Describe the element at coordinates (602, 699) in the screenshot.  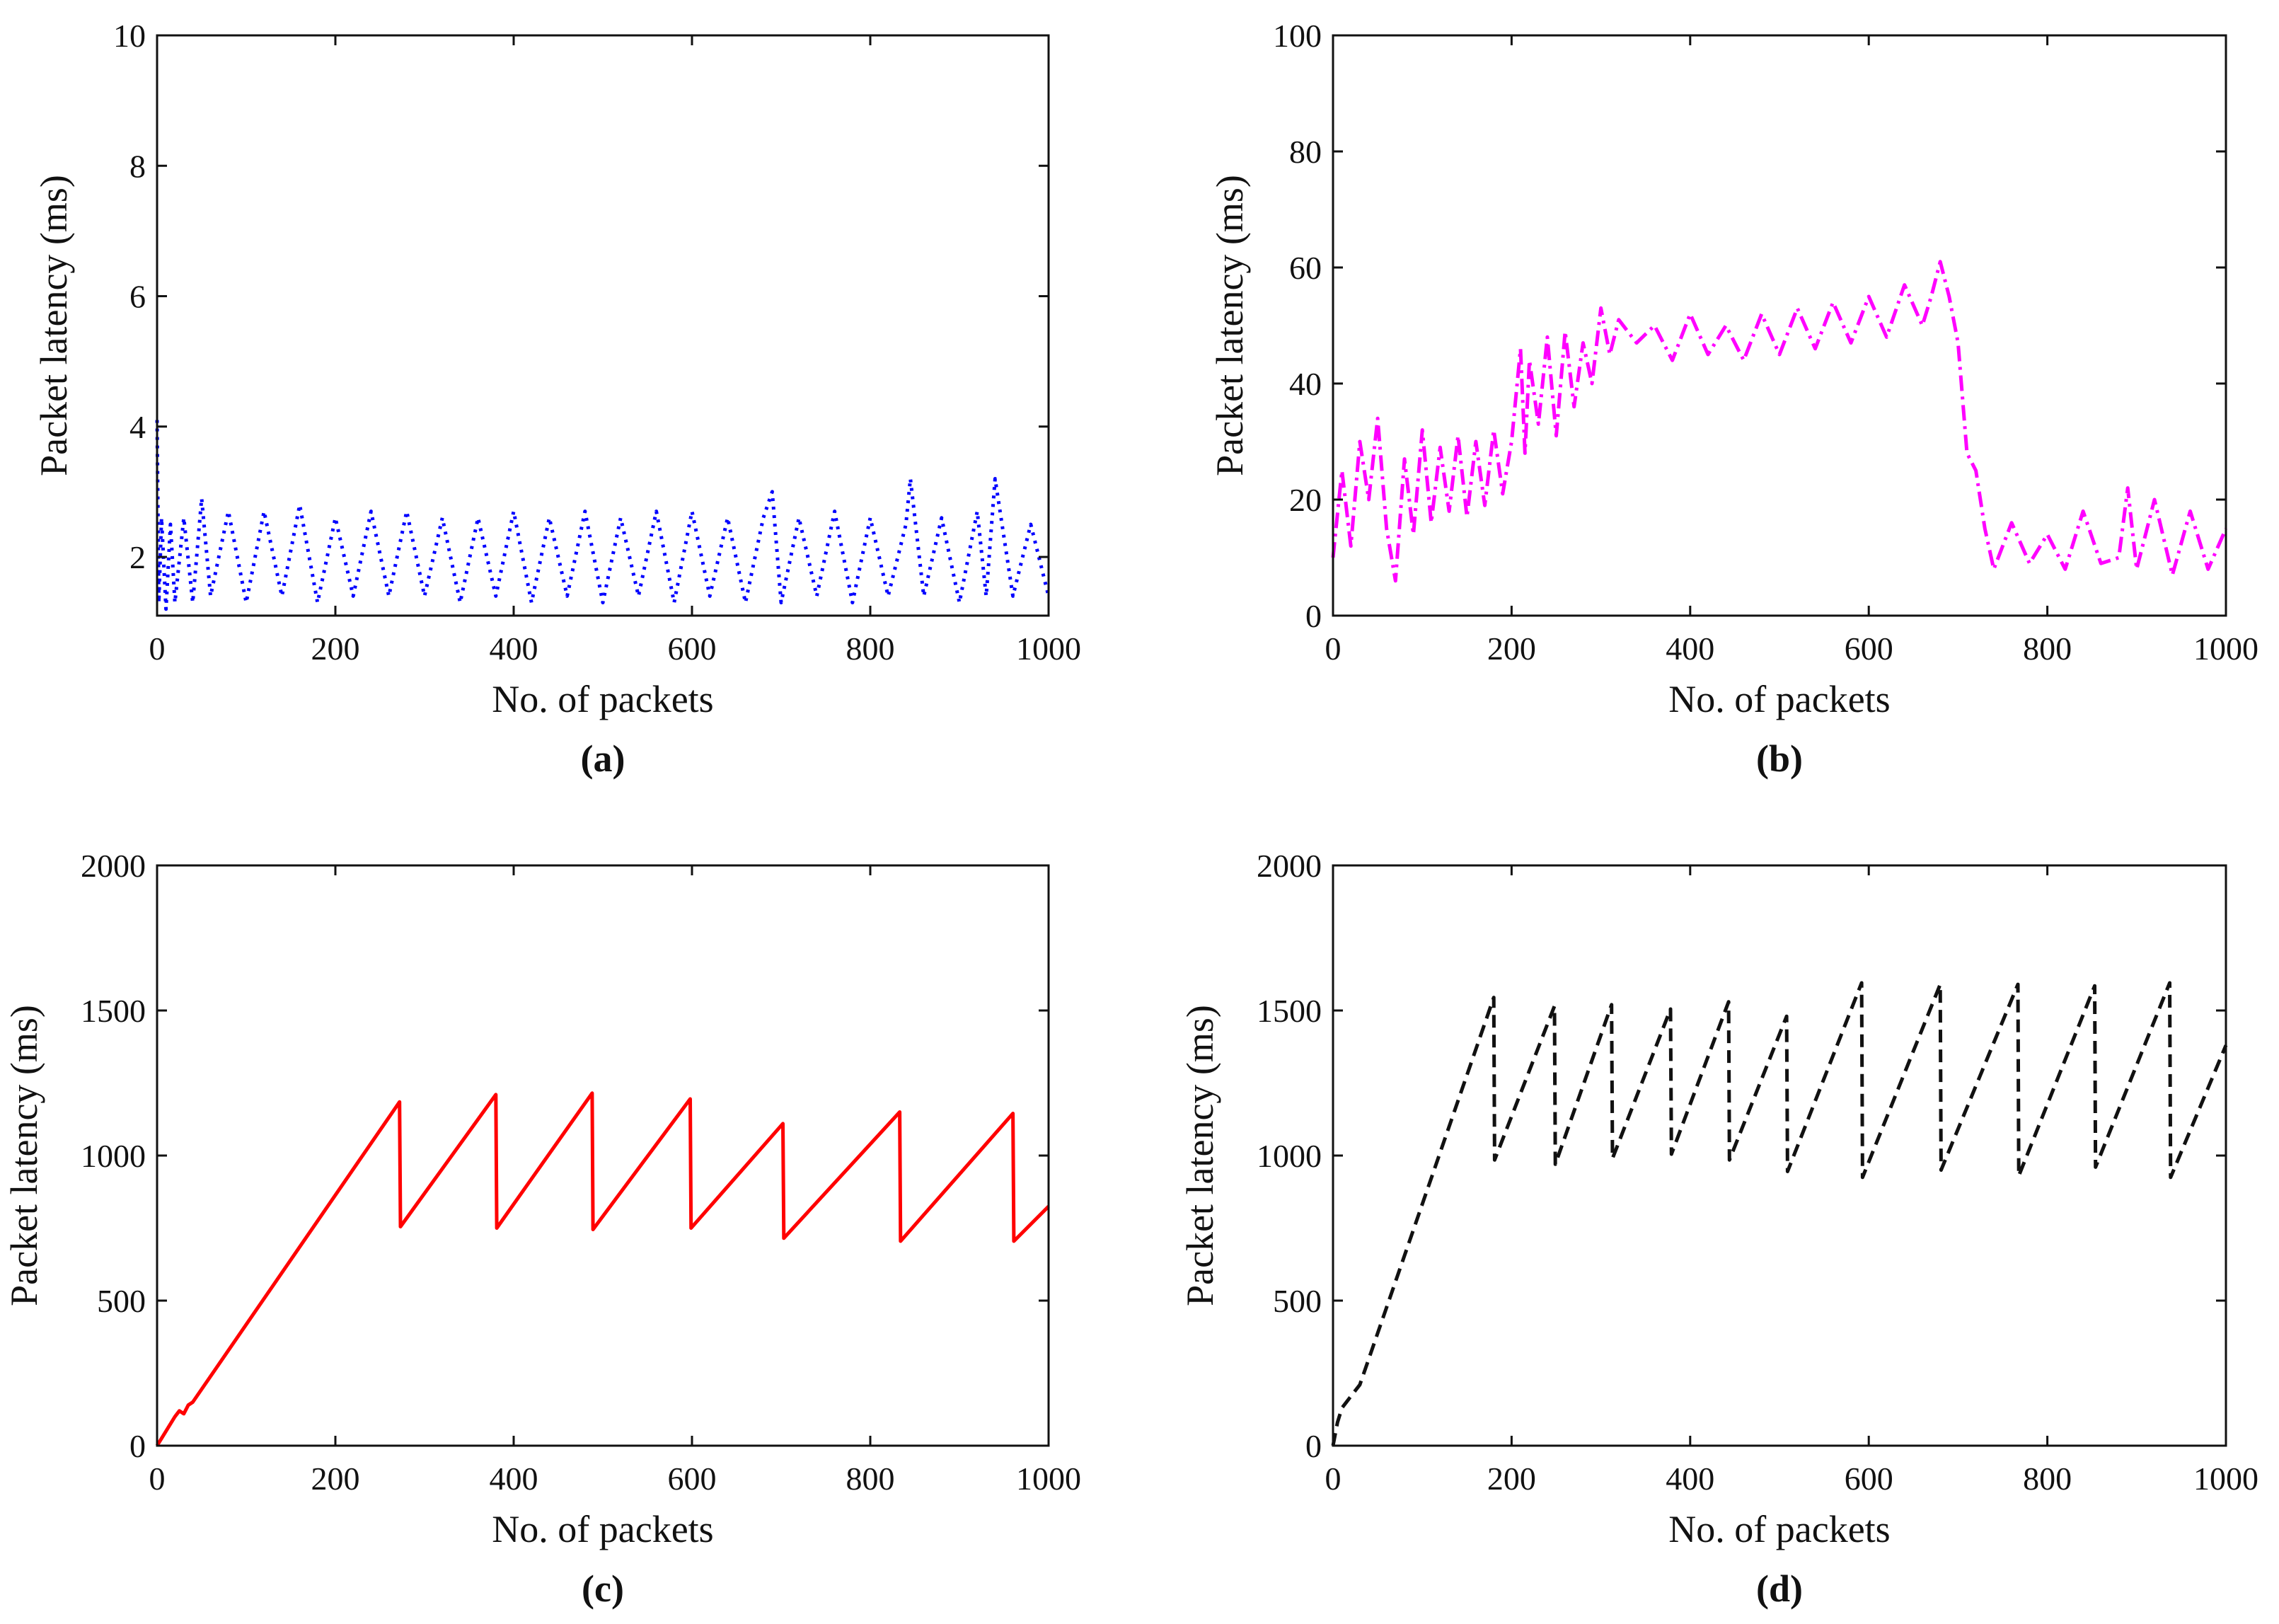
I see `panel-a-x-axis-label: No. of packets` at that location.